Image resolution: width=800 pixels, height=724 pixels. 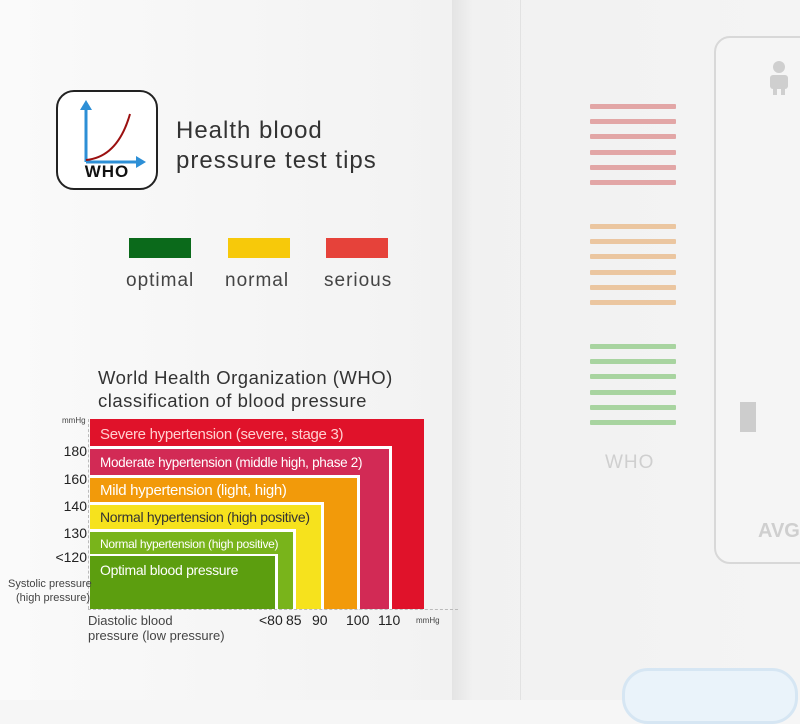 What do you see at coordinates (273, 610) in the screenshot?
I see `x-axis` at bounding box center [273, 610].